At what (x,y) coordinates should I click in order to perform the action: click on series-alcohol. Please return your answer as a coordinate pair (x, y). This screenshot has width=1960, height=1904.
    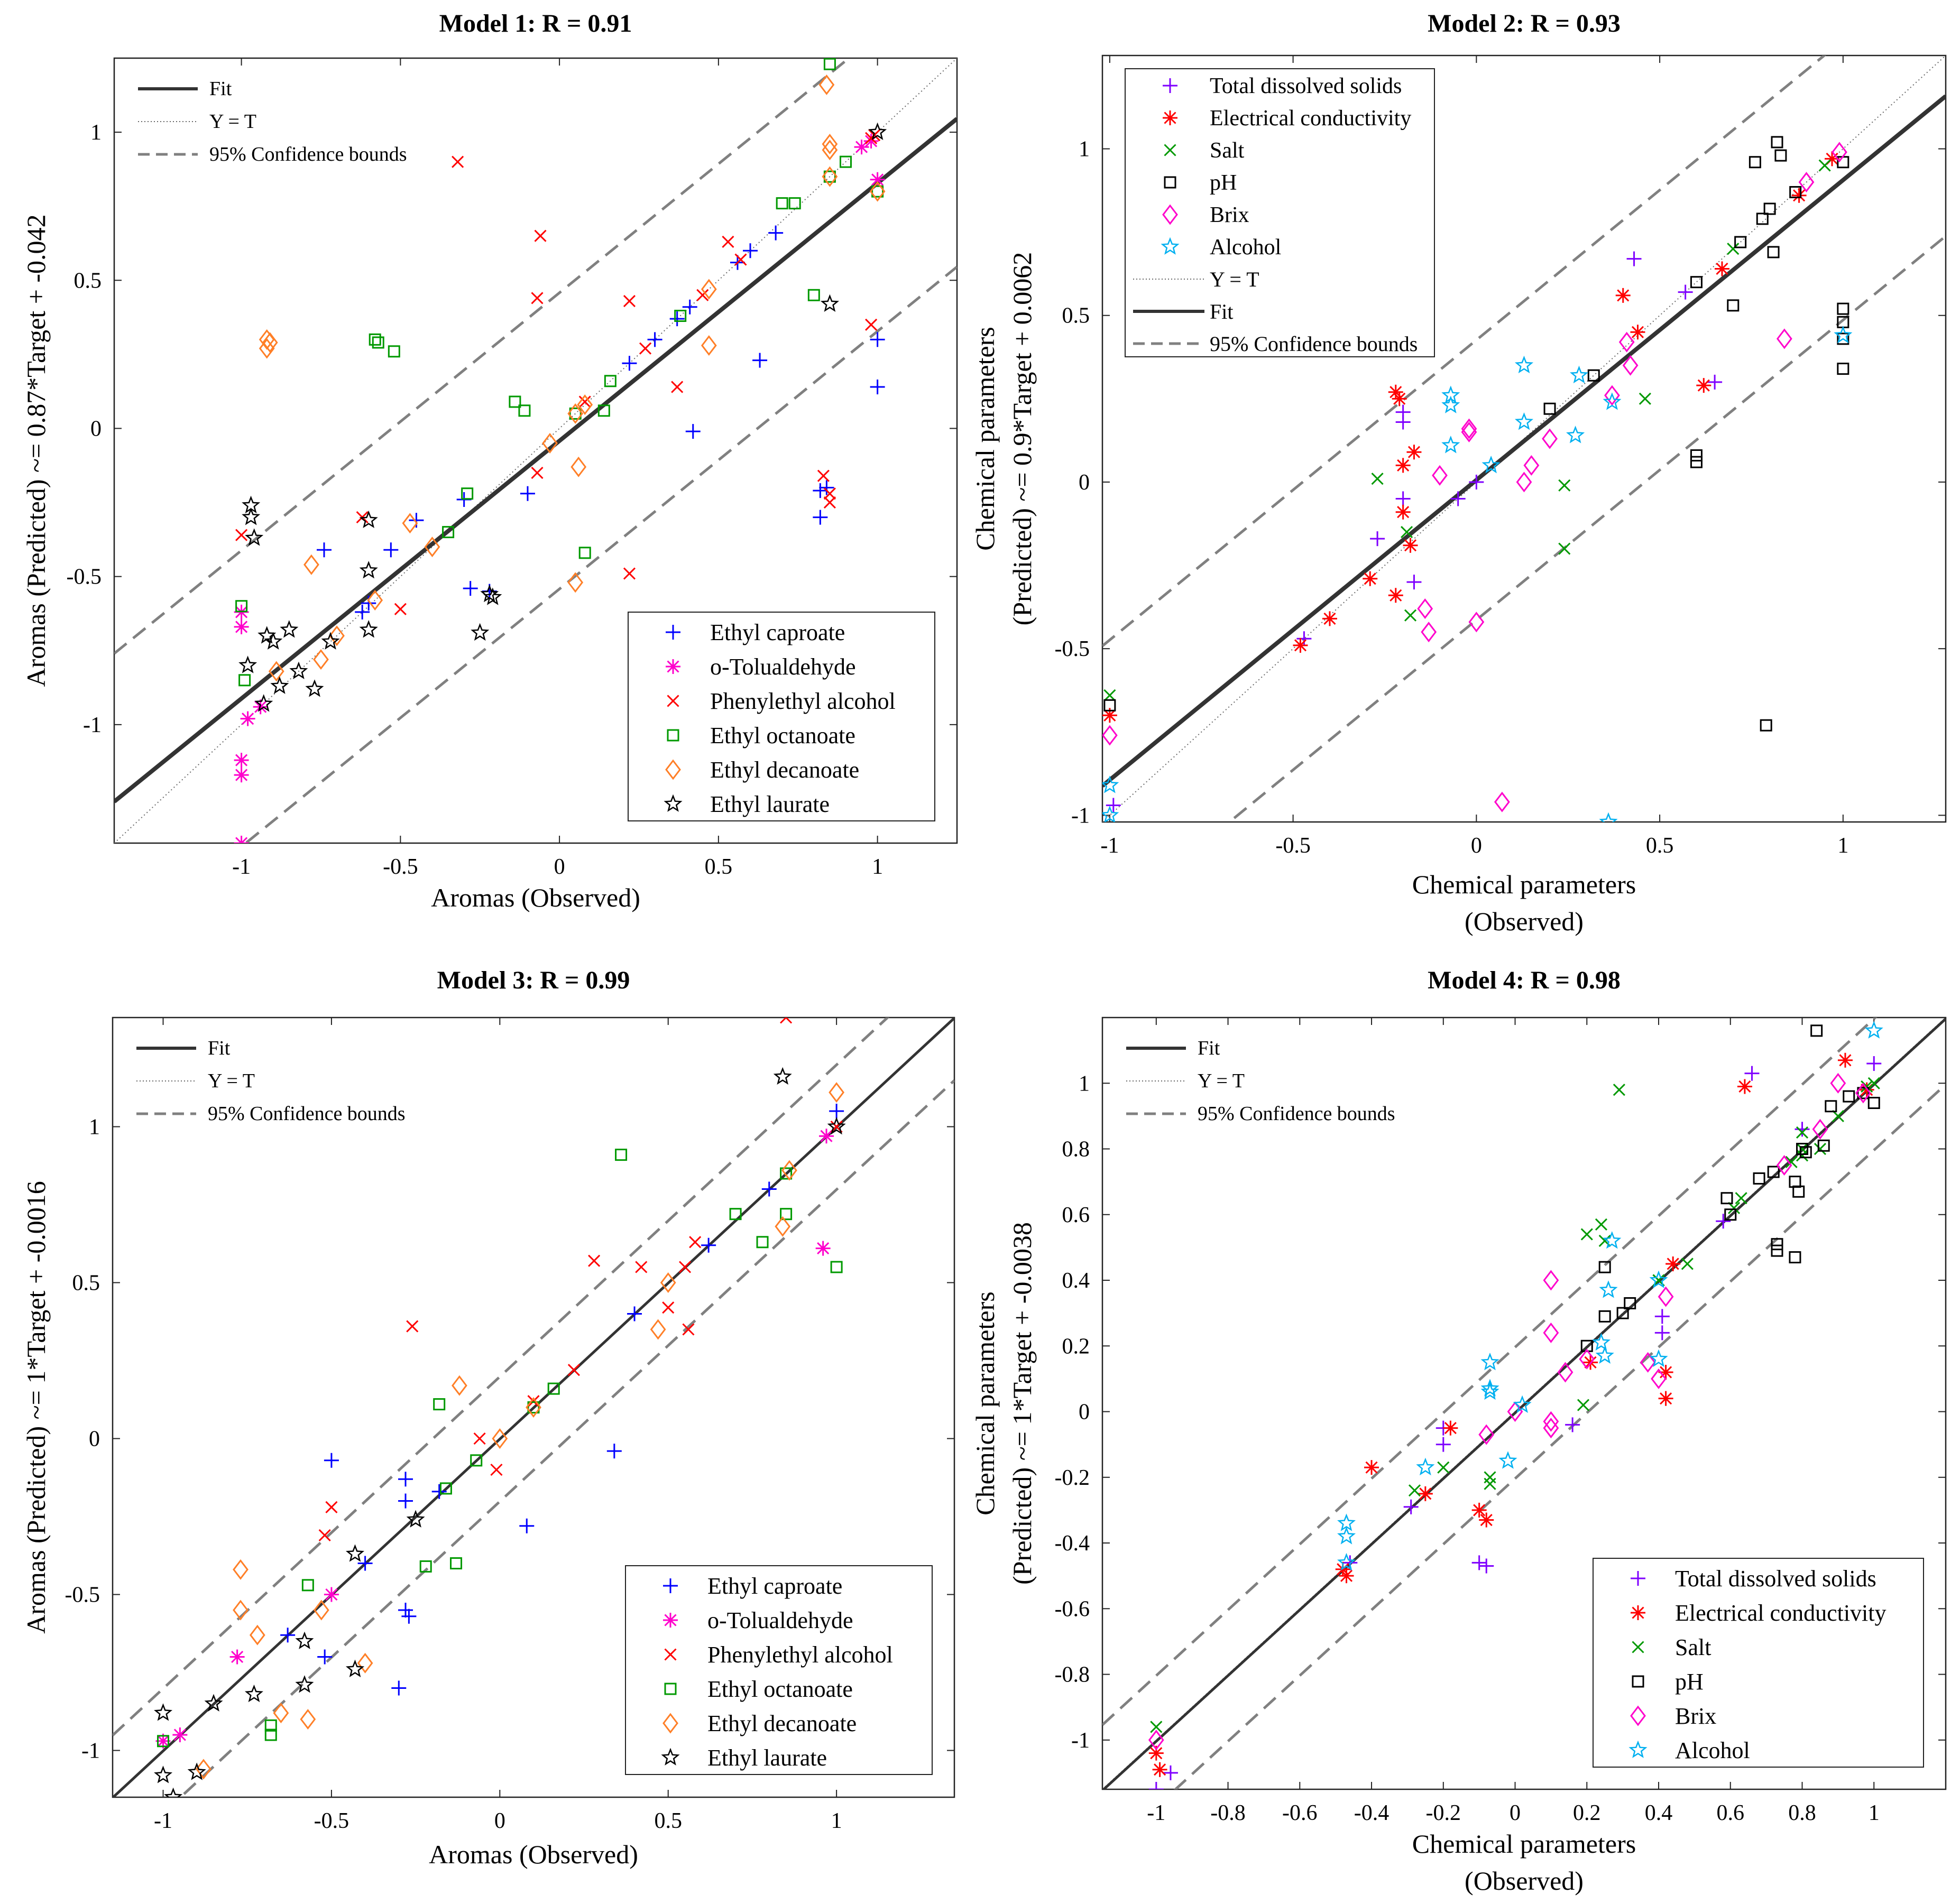
    Looking at the image, I should click on (1610, 1296).